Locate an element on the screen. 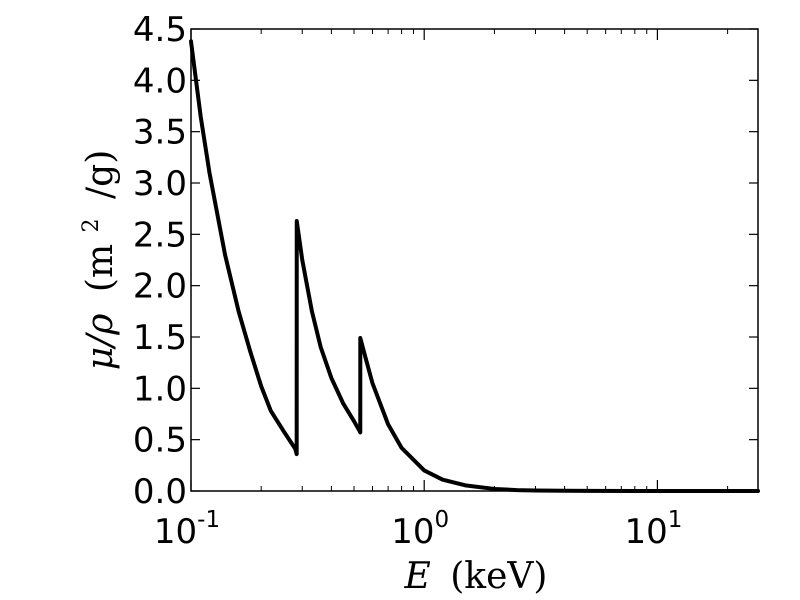 This screenshot has width=800, height=600. y-axis-label: μ/ρ (m 2 /g) is located at coordinates (93, 260).